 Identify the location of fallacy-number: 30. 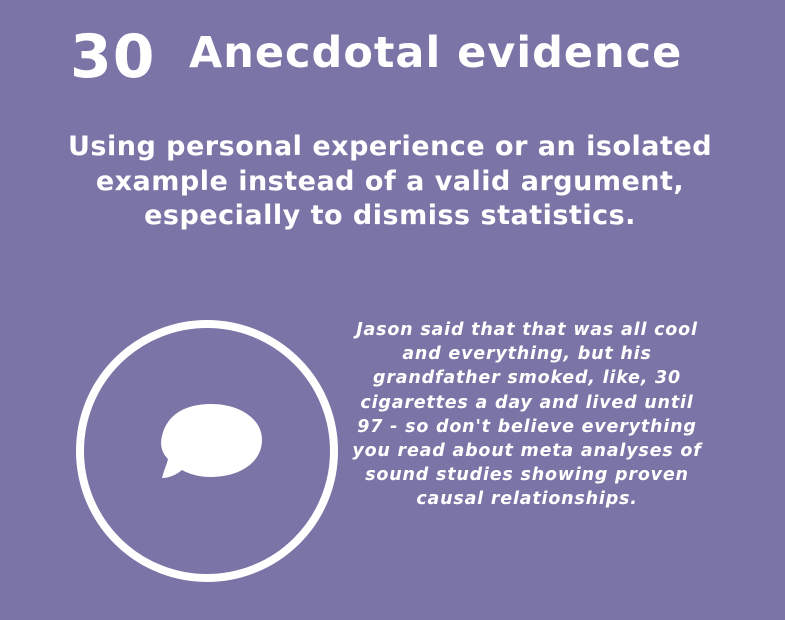
(113, 57).